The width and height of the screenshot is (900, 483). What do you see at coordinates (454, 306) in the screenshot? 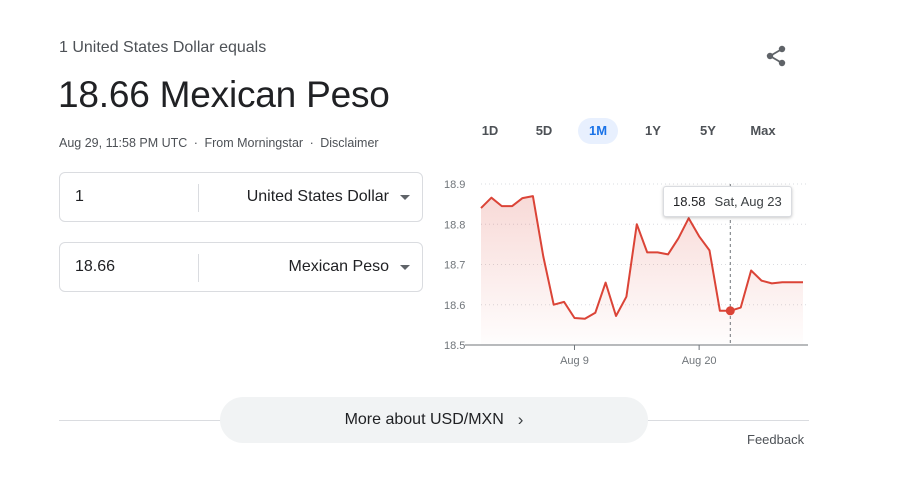
I see `y-tick-label: 18.6` at bounding box center [454, 306].